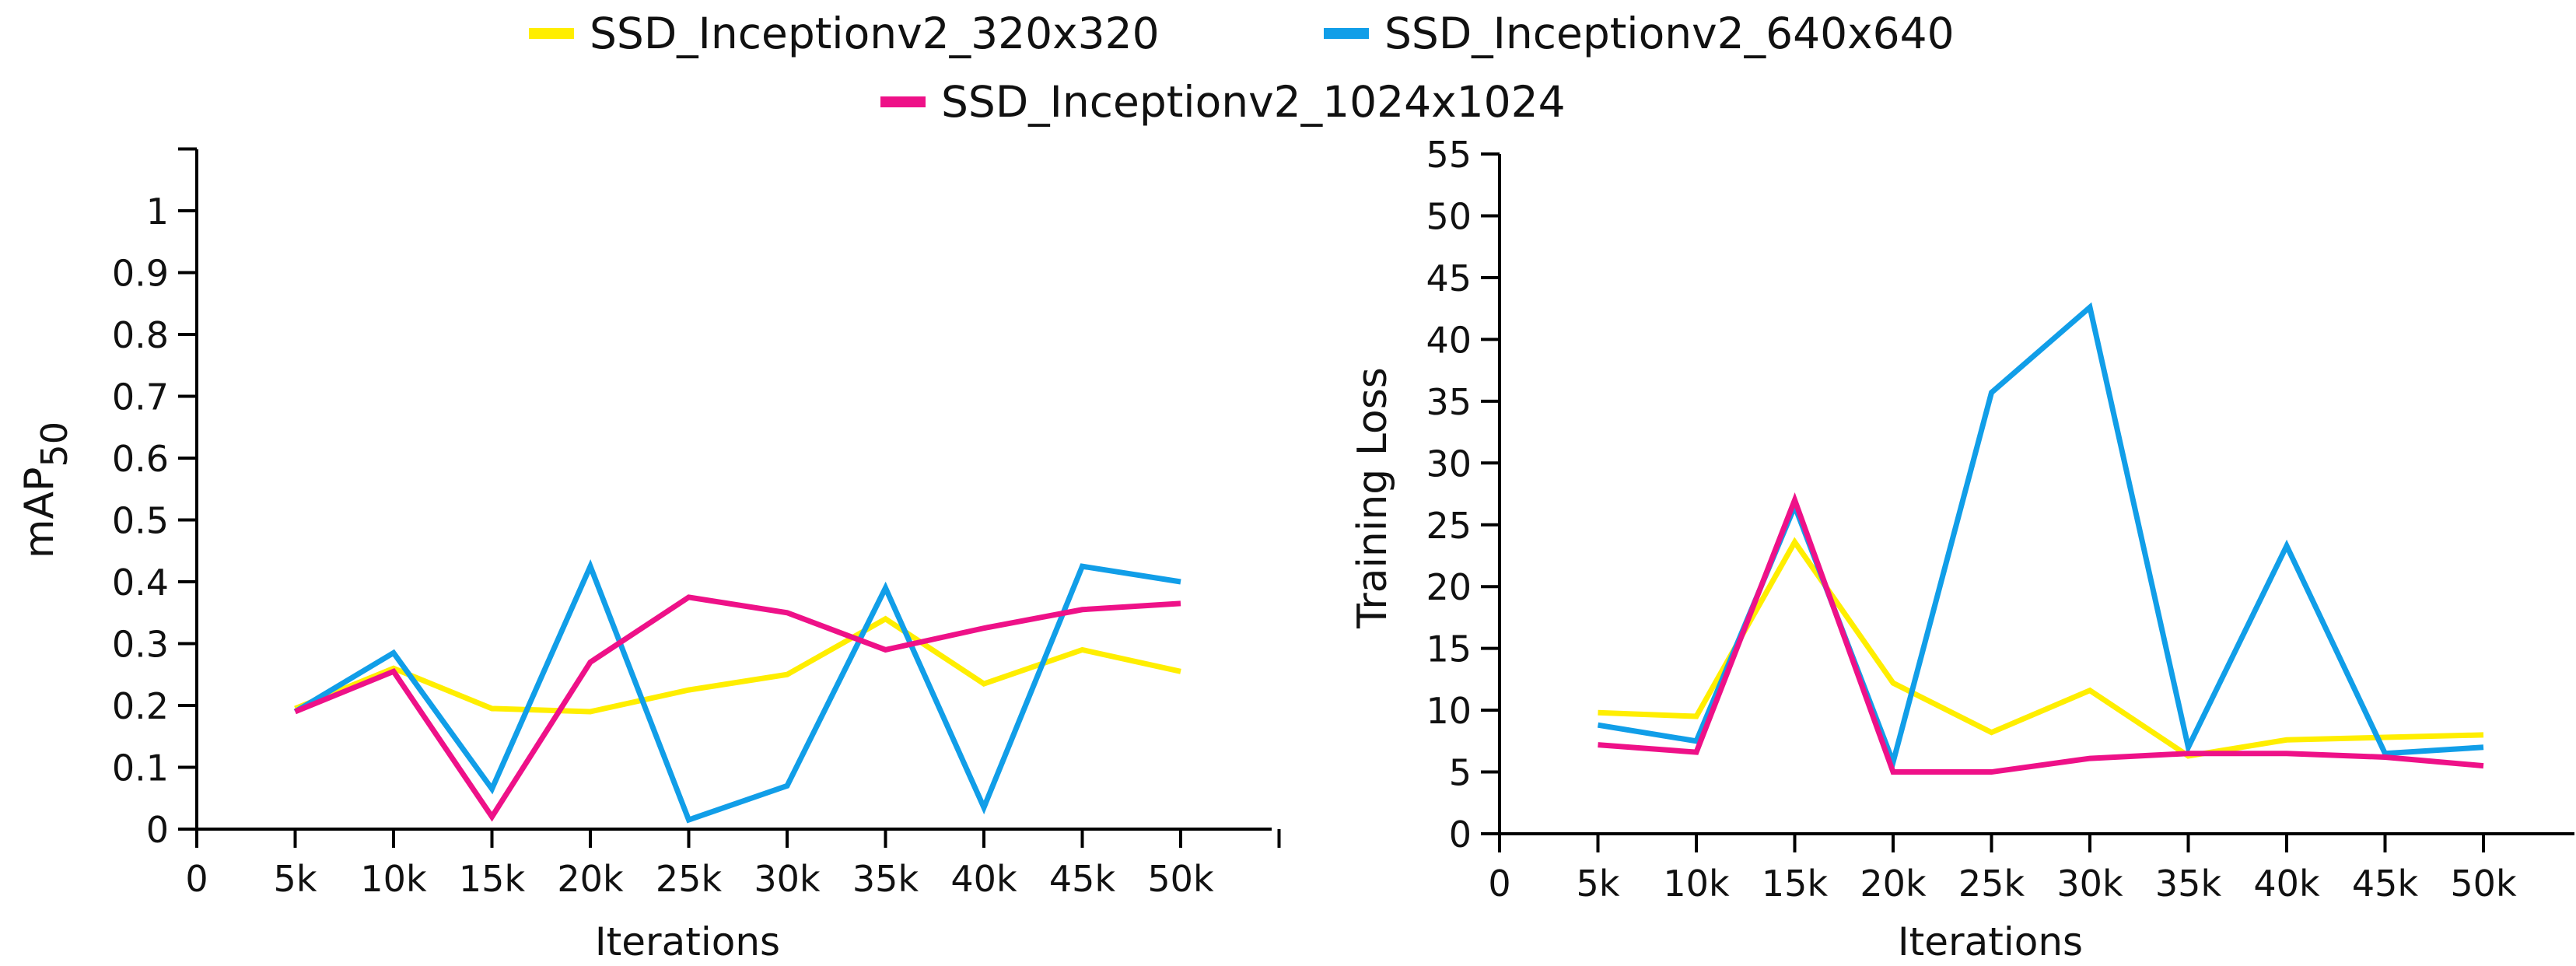 The width and height of the screenshot is (2576, 966). Describe the element at coordinates (1499, 884) in the screenshot. I see `loss-x-tick-label: 0` at that location.